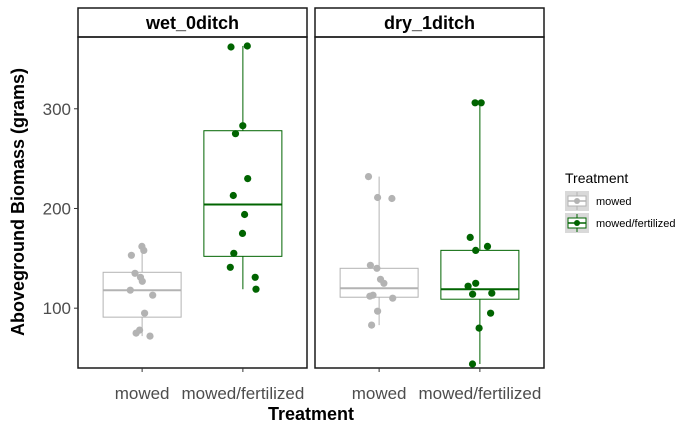  I want to click on y-tick-label: 100, so click(57, 308).